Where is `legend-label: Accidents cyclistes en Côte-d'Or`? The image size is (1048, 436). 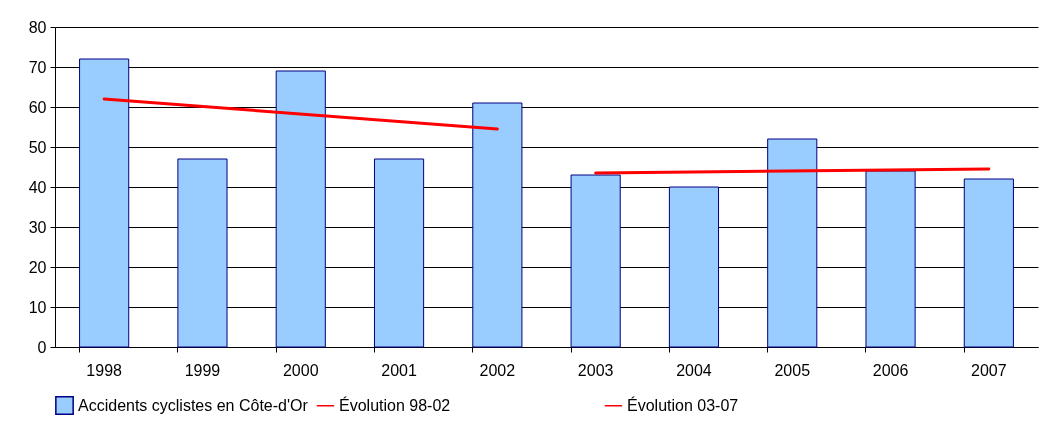
legend-label: Accidents cyclistes en Côte-d'Or is located at coordinates (193, 405).